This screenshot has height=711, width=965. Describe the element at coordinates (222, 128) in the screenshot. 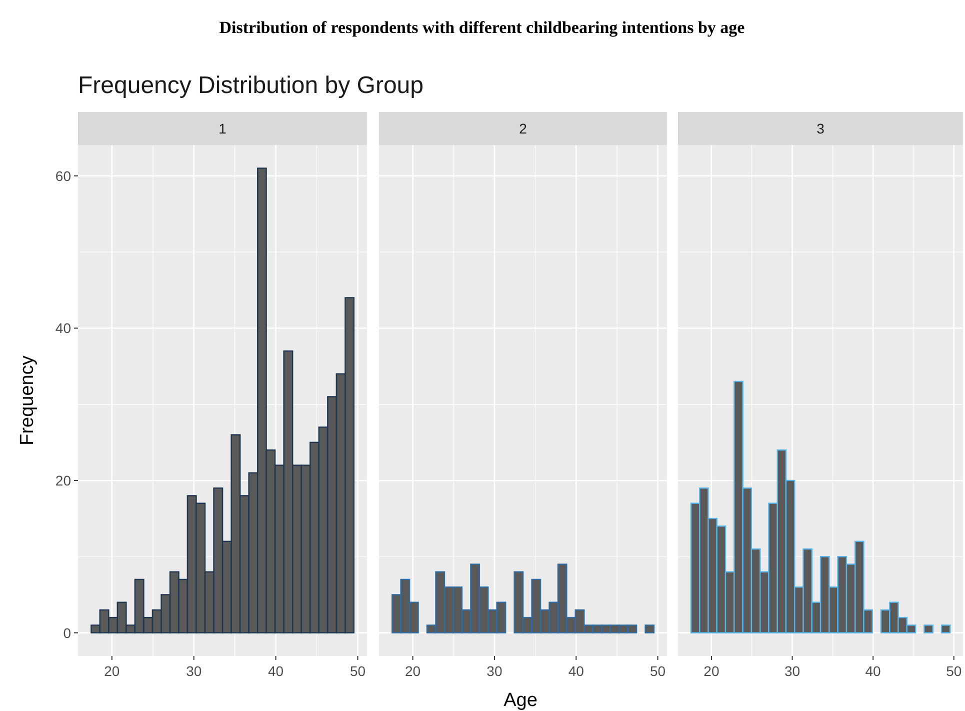

I see `text: 1` at that location.